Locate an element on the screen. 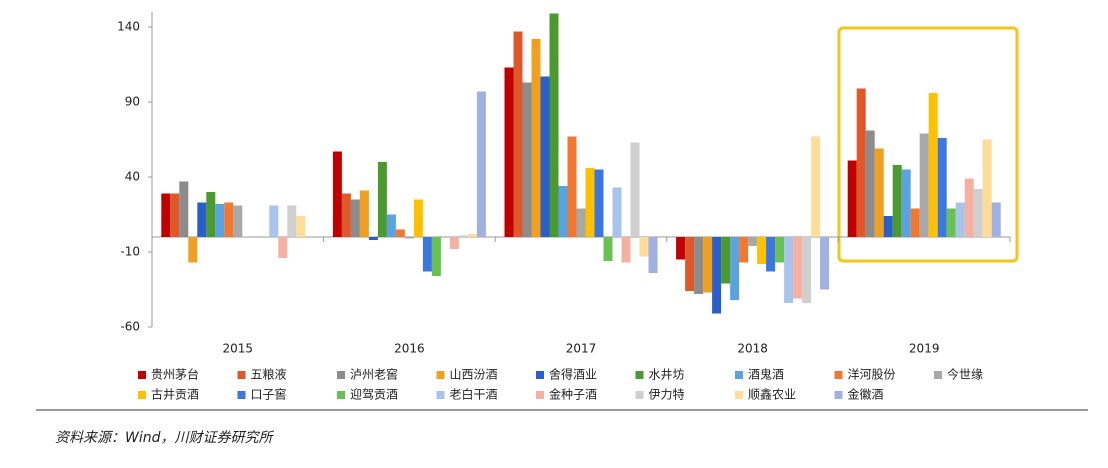 Image resolution: width=1108 pixels, height=468 pixels. x-tick-label: 2016 is located at coordinates (409, 349).